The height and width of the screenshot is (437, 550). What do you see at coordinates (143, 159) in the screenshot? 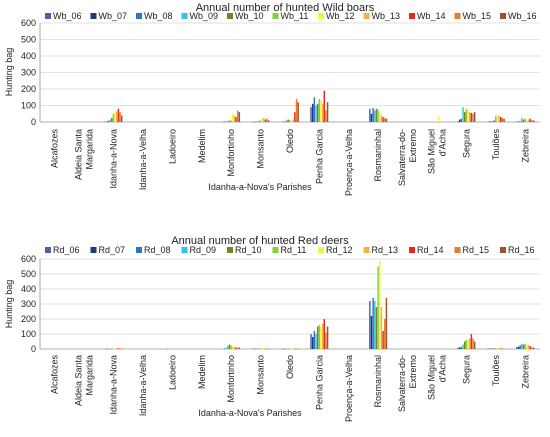
I see `x-tick-label: Idanha-a-Velha` at bounding box center [143, 159].